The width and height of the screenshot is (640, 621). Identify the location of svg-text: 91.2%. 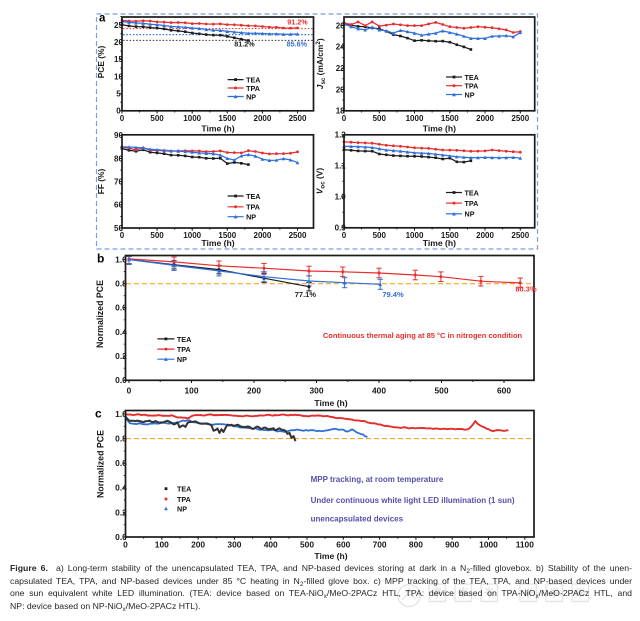
(297, 22).